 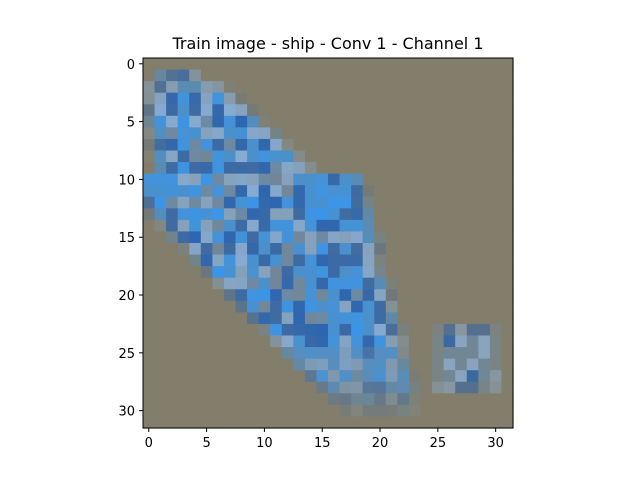 I want to click on y-tick-label: 10, so click(x=126, y=180).